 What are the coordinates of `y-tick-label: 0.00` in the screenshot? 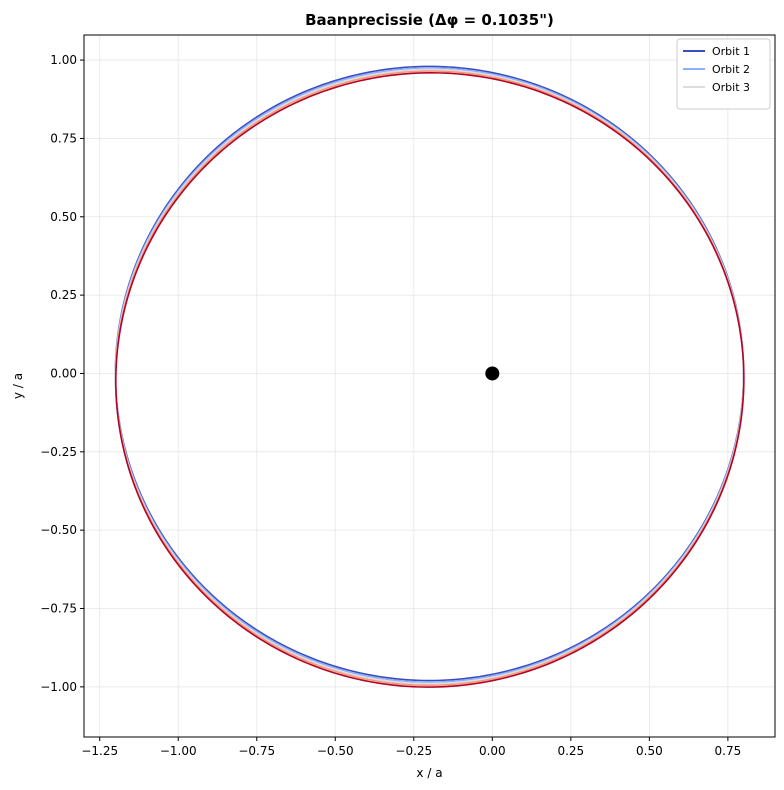 It's located at (63, 373).